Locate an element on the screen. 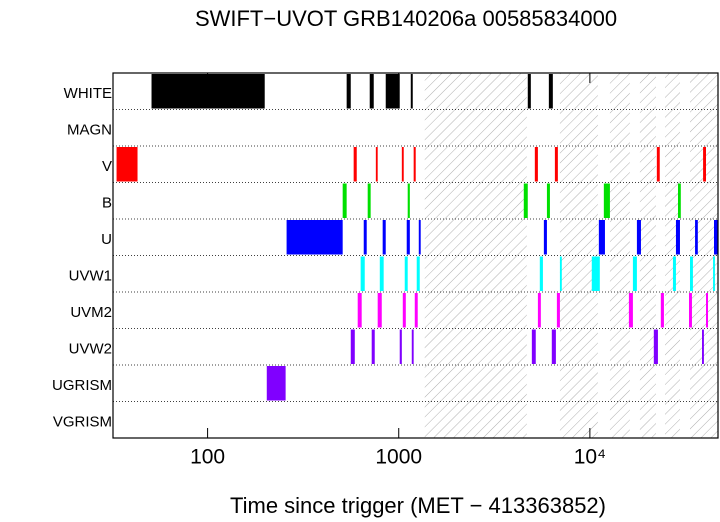  x-axis-label: Time since trigger (MET − 413363852) is located at coordinates (418, 505).